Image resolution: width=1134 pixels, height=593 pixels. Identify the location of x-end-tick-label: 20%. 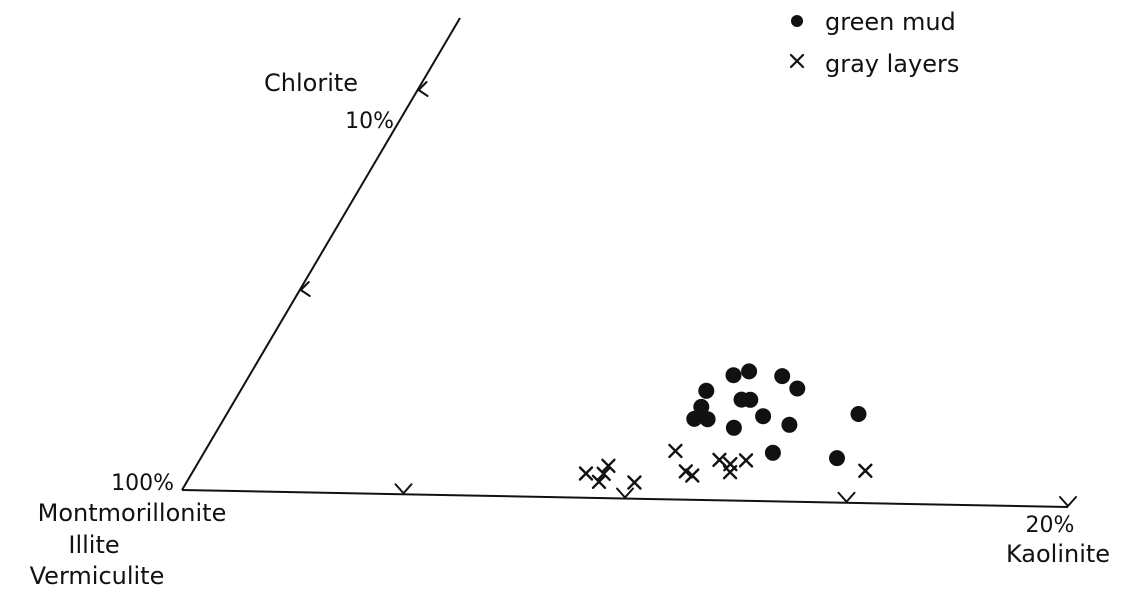
(1050, 525).